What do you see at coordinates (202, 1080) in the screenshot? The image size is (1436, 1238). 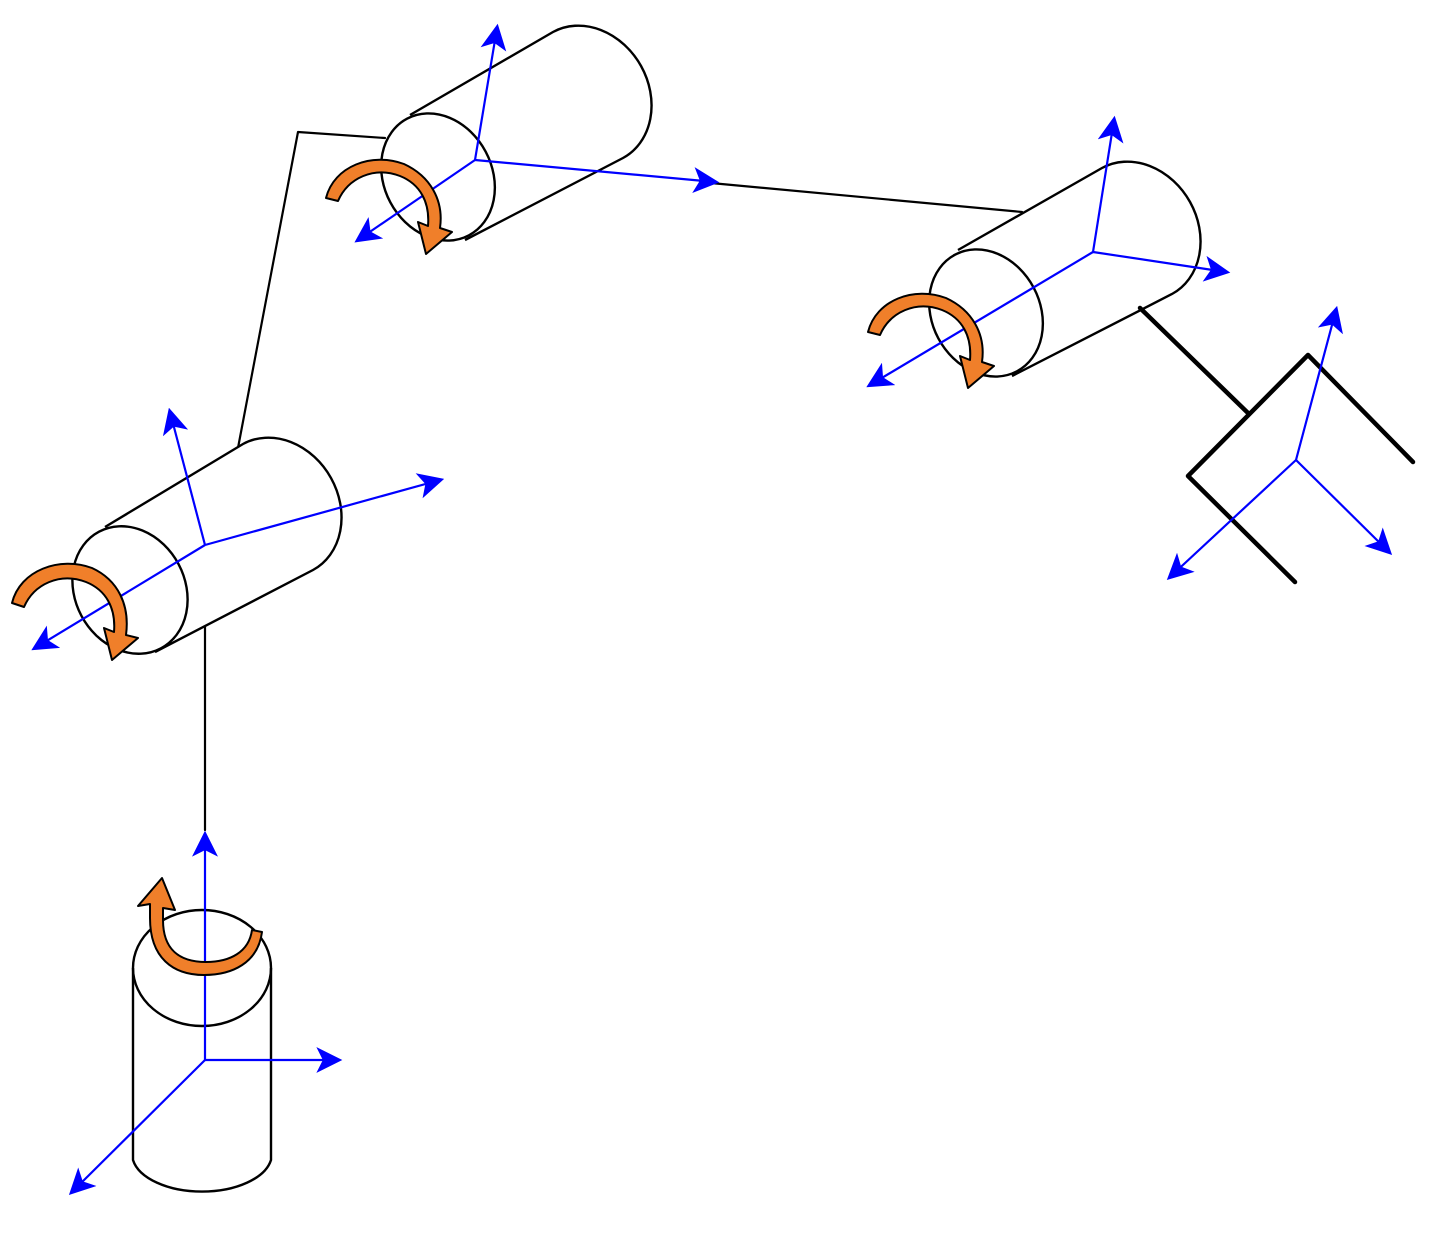 I see `base-cylinder-body` at bounding box center [202, 1080].